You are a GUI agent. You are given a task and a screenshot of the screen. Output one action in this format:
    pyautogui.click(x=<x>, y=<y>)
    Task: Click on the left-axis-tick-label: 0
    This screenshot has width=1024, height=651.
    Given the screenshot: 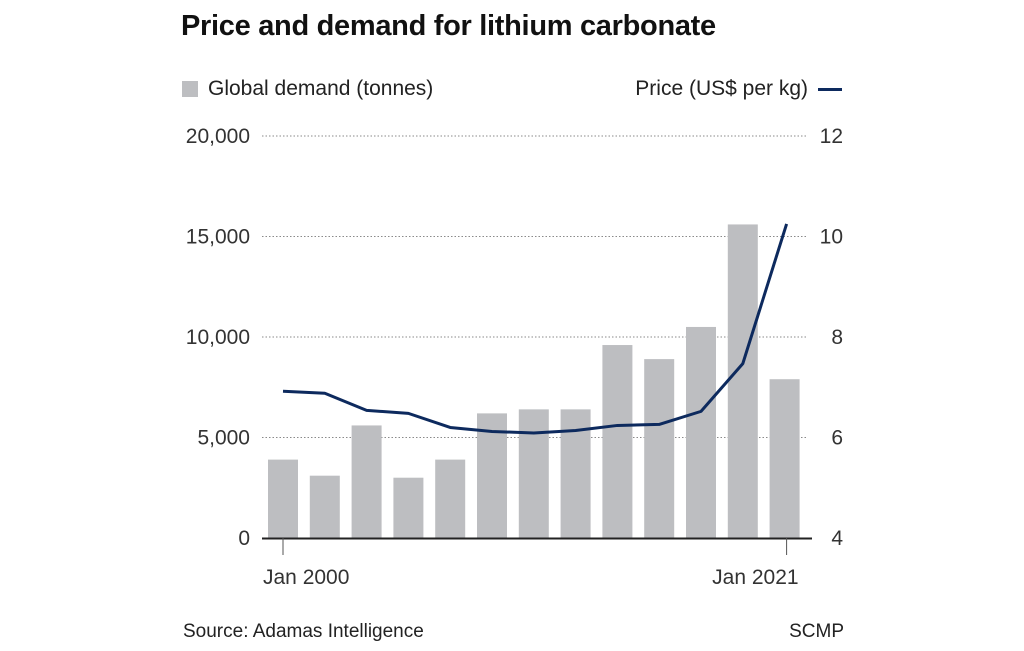 What is the action you would take?
    pyautogui.click(x=244, y=538)
    